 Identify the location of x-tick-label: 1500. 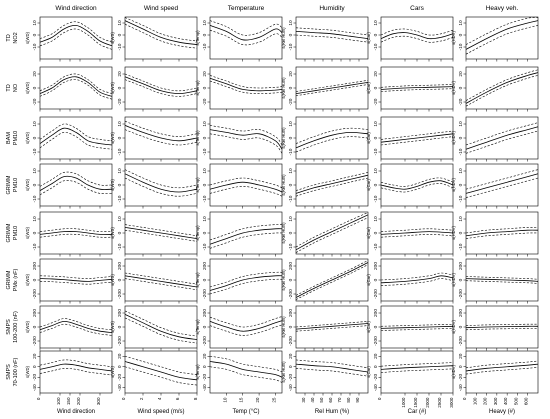
(415, 402).